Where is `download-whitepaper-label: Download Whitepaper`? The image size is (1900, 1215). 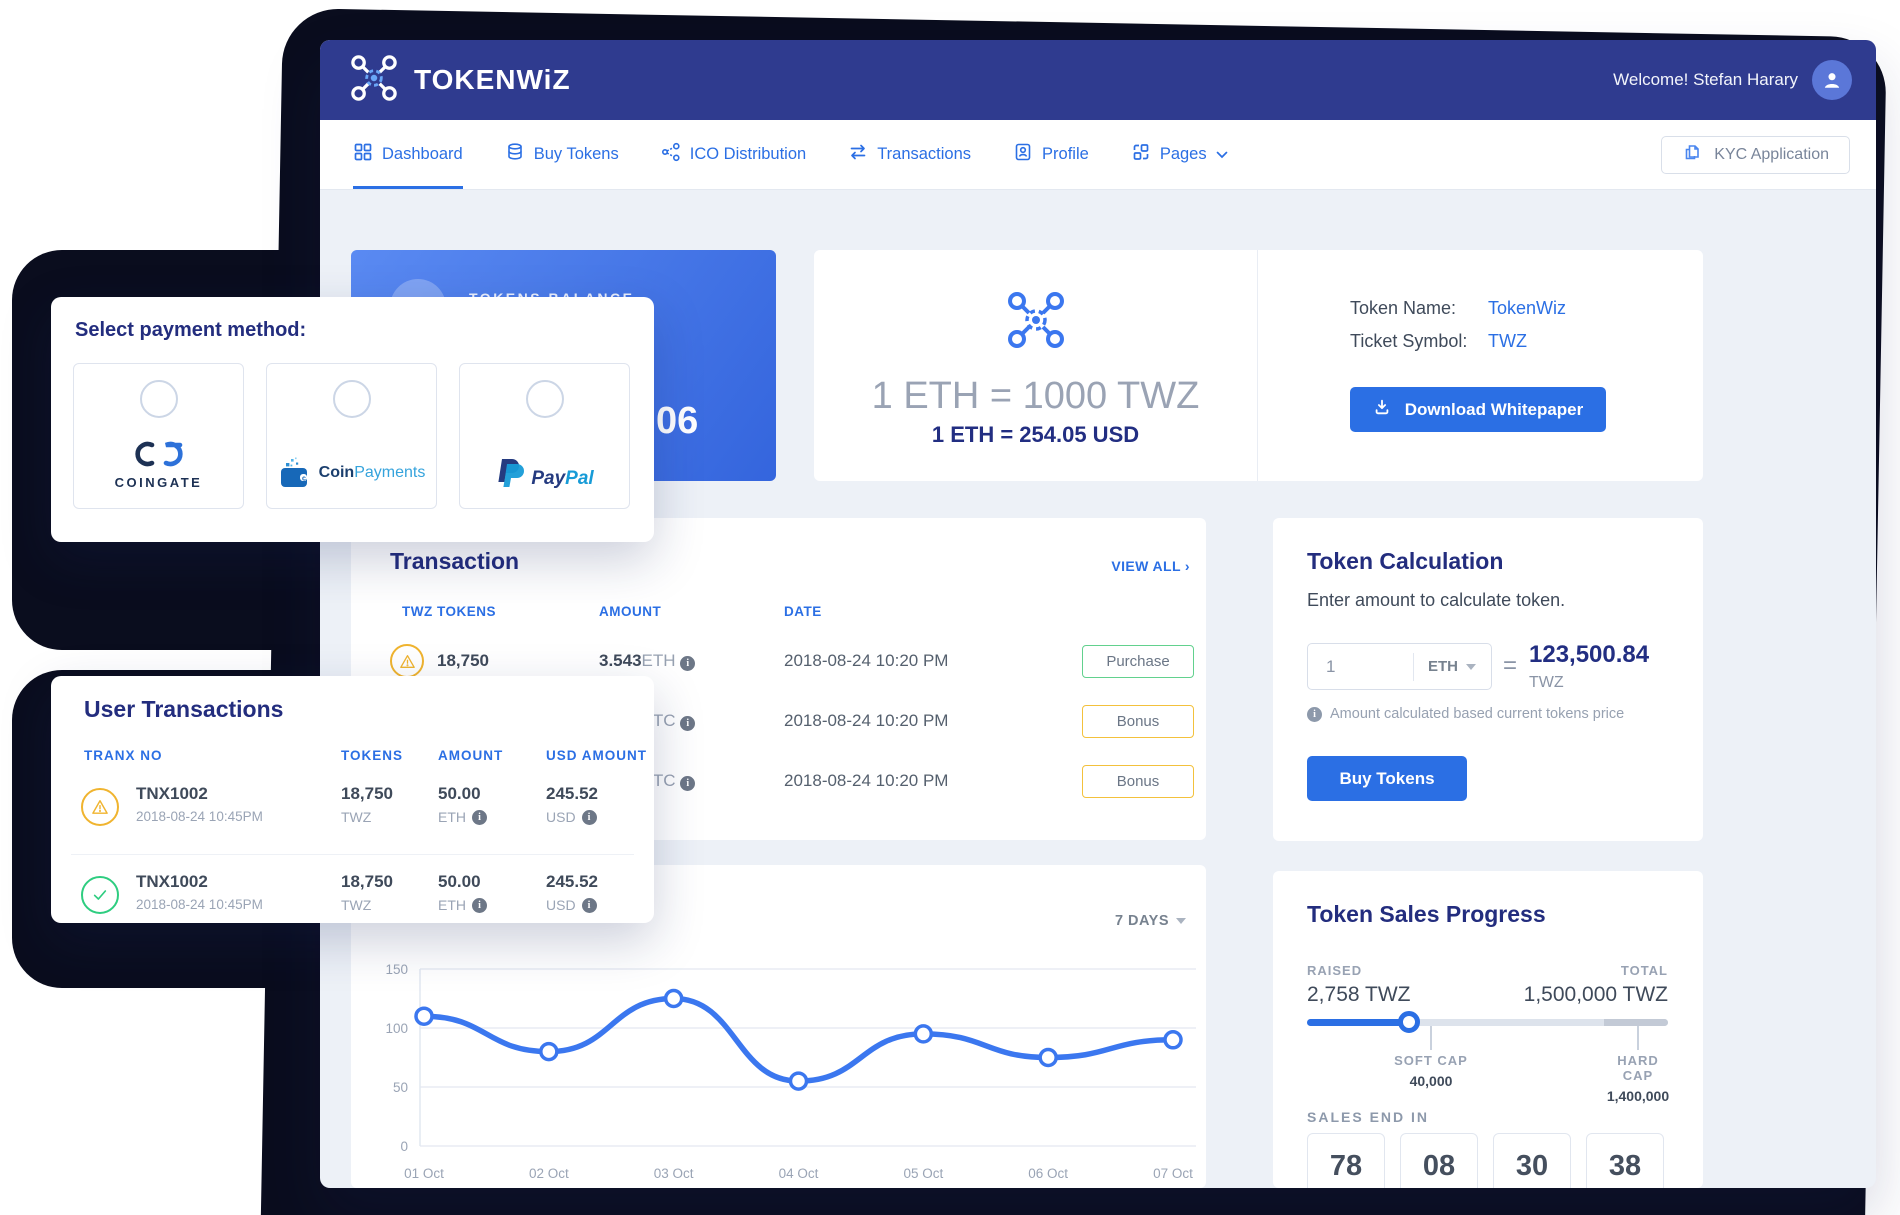 download-whitepaper-label: Download Whitepaper is located at coordinates (1494, 409).